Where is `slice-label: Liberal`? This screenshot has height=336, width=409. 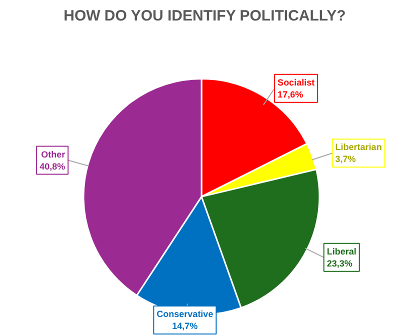
slice-label: Liberal is located at coordinates (341, 251).